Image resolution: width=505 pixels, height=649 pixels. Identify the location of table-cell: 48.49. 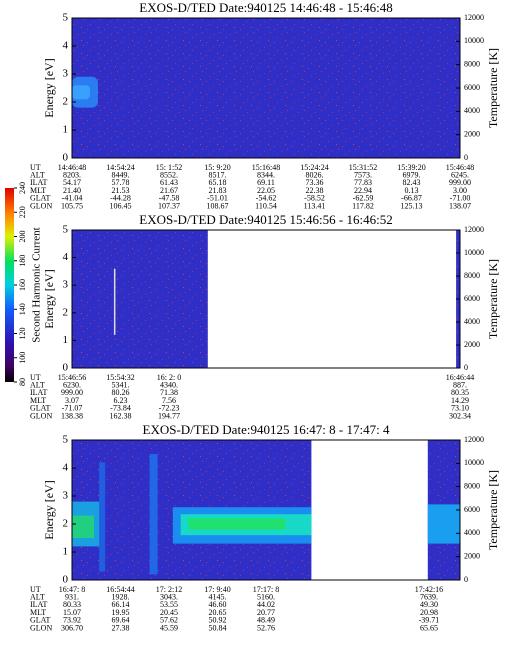
(266, 620).